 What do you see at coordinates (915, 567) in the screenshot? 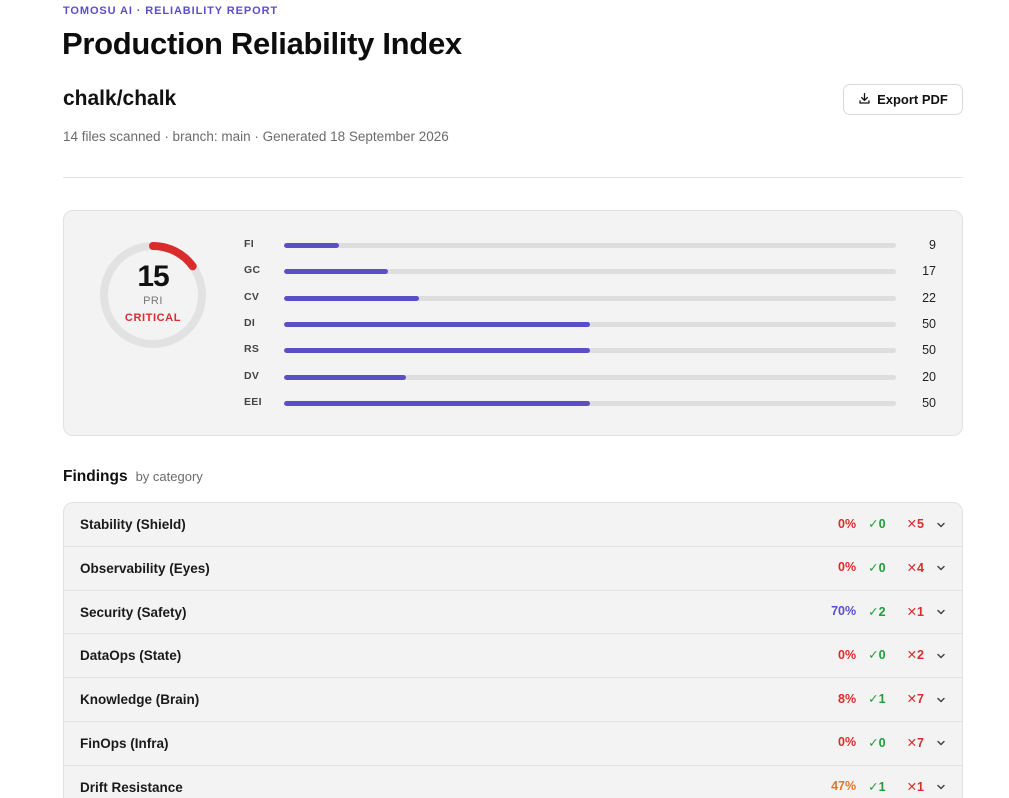
I see `finding-fail-count: ✕4` at bounding box center [915, 567].